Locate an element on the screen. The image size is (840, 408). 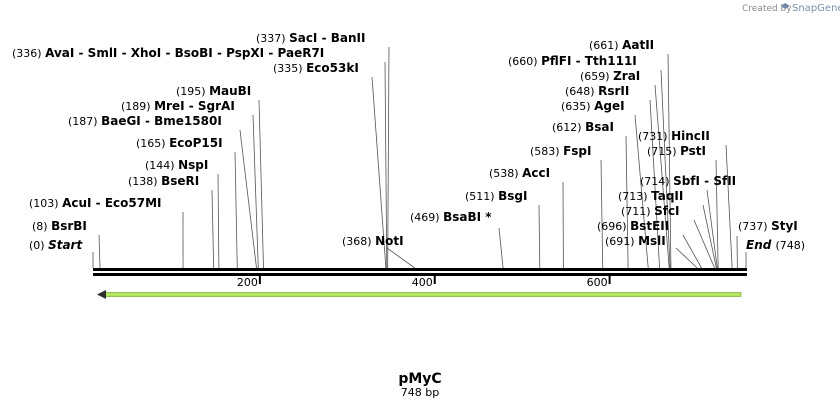
site-position: (711) is located at coordinates (637, 211).